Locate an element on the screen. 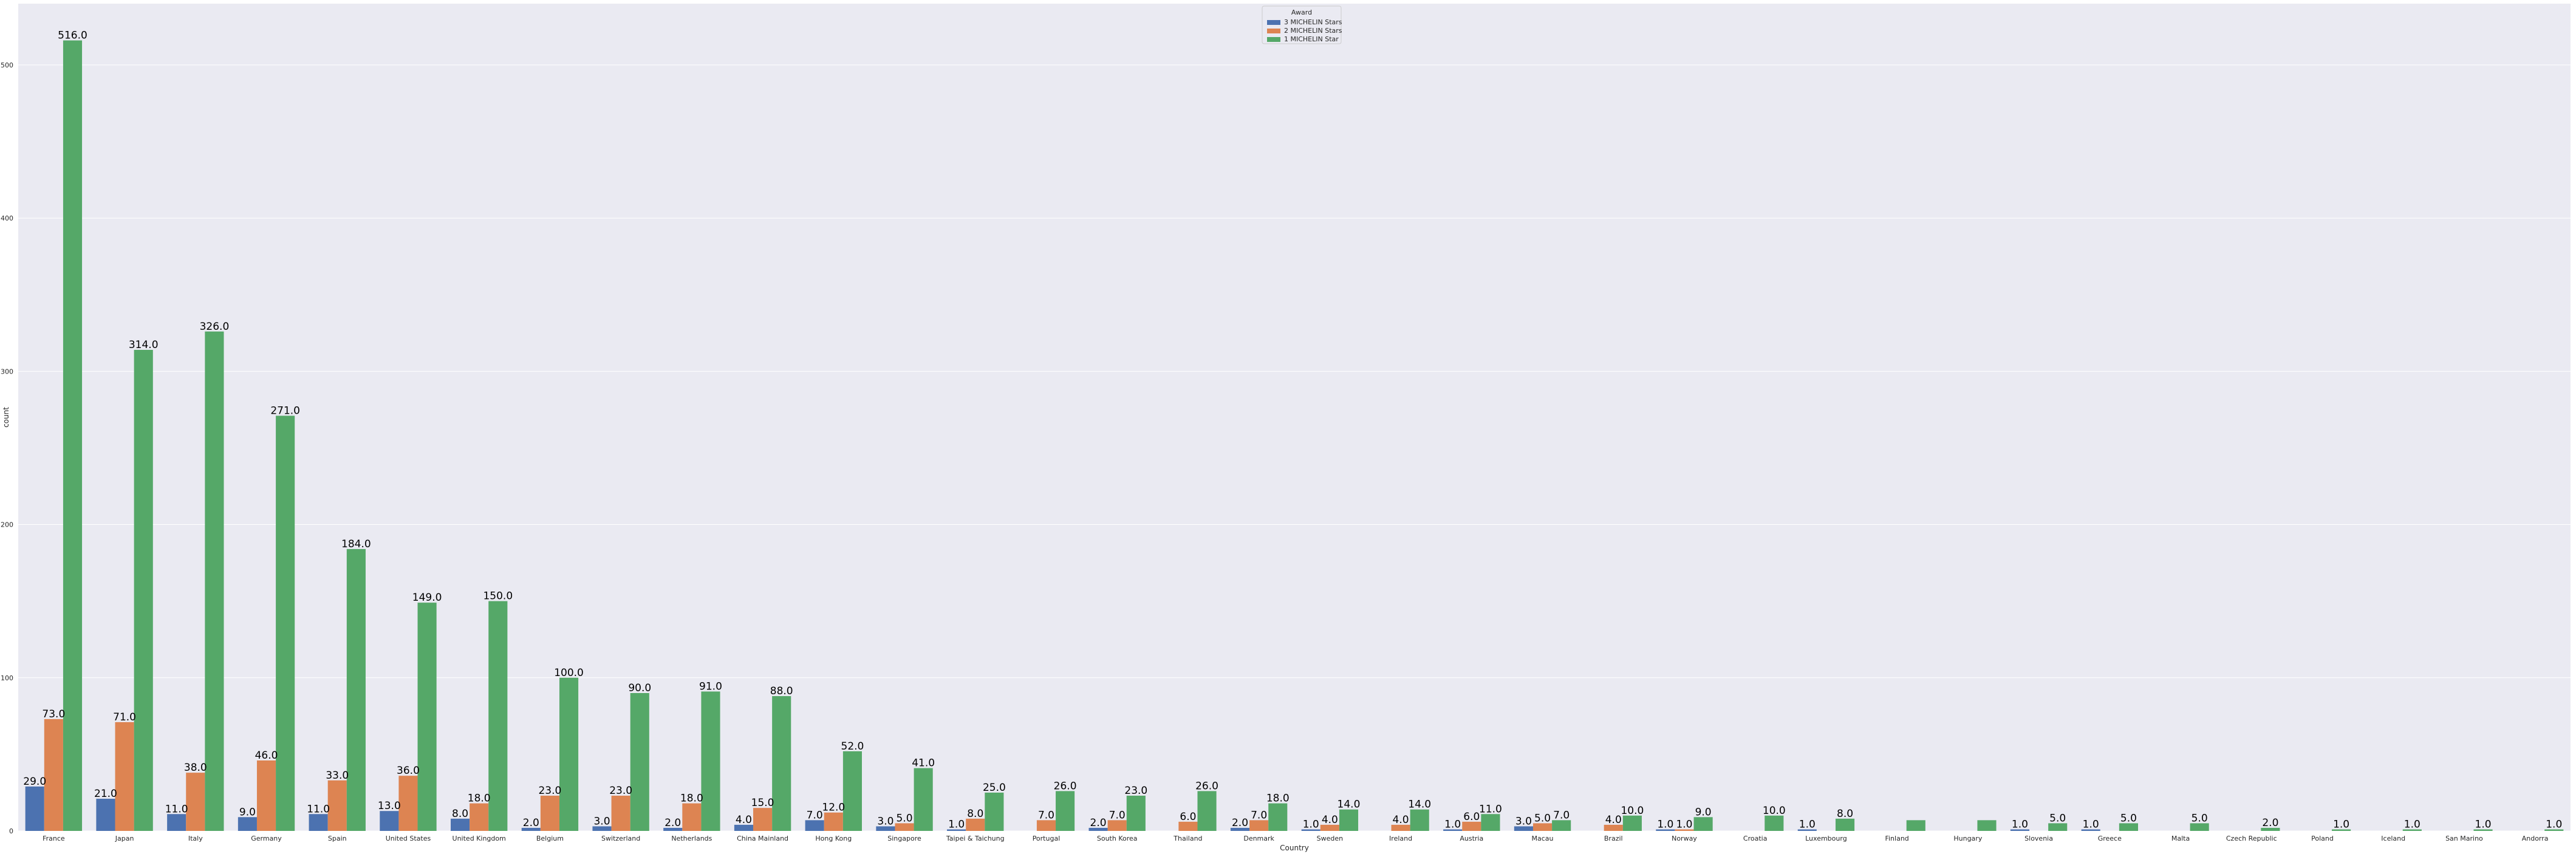 The width and height of the screenshot is (2576, 854). bar-value-label: 25.0 is located at coordinates (994, 788).